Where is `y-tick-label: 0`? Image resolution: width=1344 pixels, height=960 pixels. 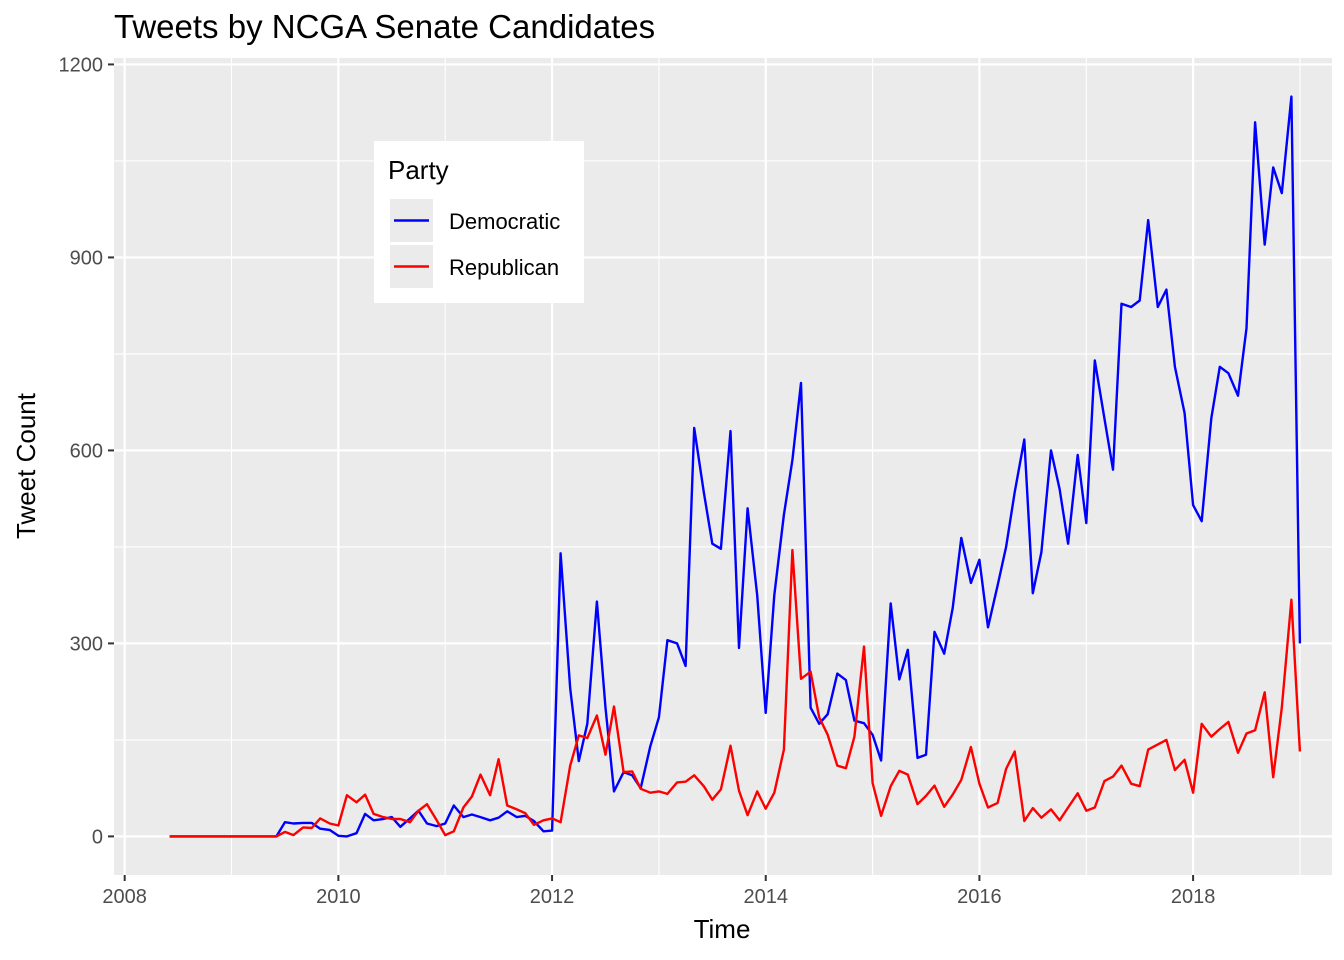 y-tick-label: 0 is located at coordinates (97, 837).